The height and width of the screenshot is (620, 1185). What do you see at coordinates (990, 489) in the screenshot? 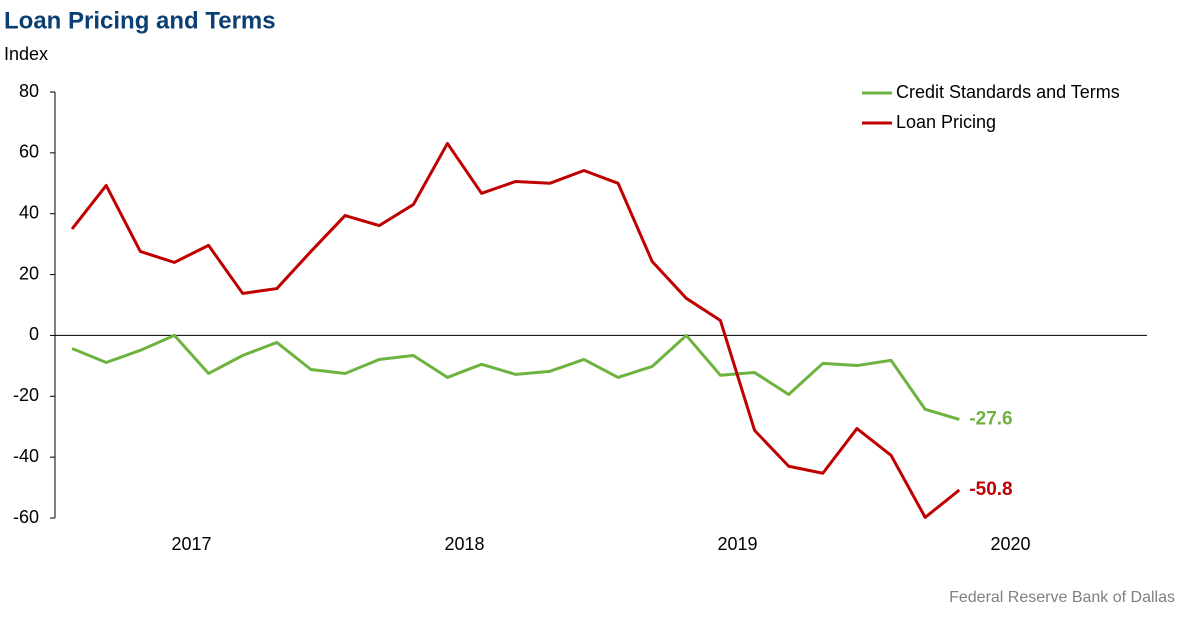
I see `end-label: -50.8` at bounding box center [990, 489].